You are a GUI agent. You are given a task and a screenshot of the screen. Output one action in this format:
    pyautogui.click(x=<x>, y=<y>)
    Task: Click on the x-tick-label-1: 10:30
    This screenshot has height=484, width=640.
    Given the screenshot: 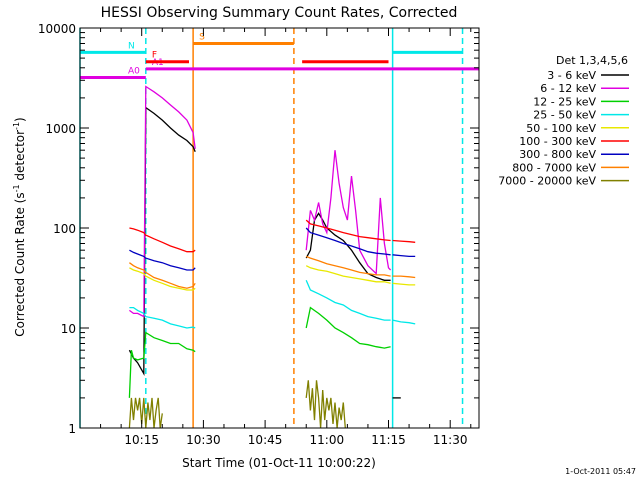 What is the action you would take?
    pyautogui.click(x=203, y=440)
    